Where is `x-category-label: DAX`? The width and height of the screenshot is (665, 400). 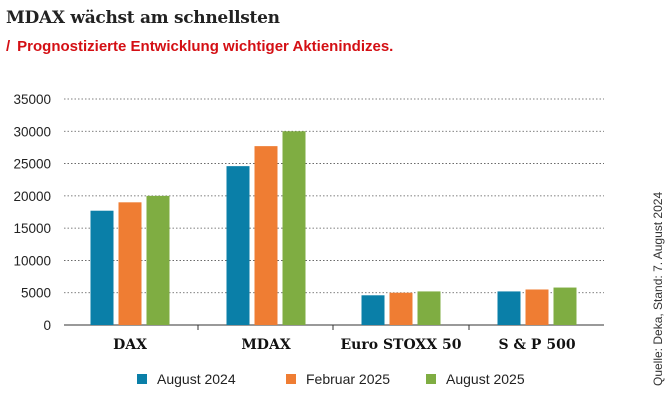 x-category-label: DAX is located at coordinates (130, 345).